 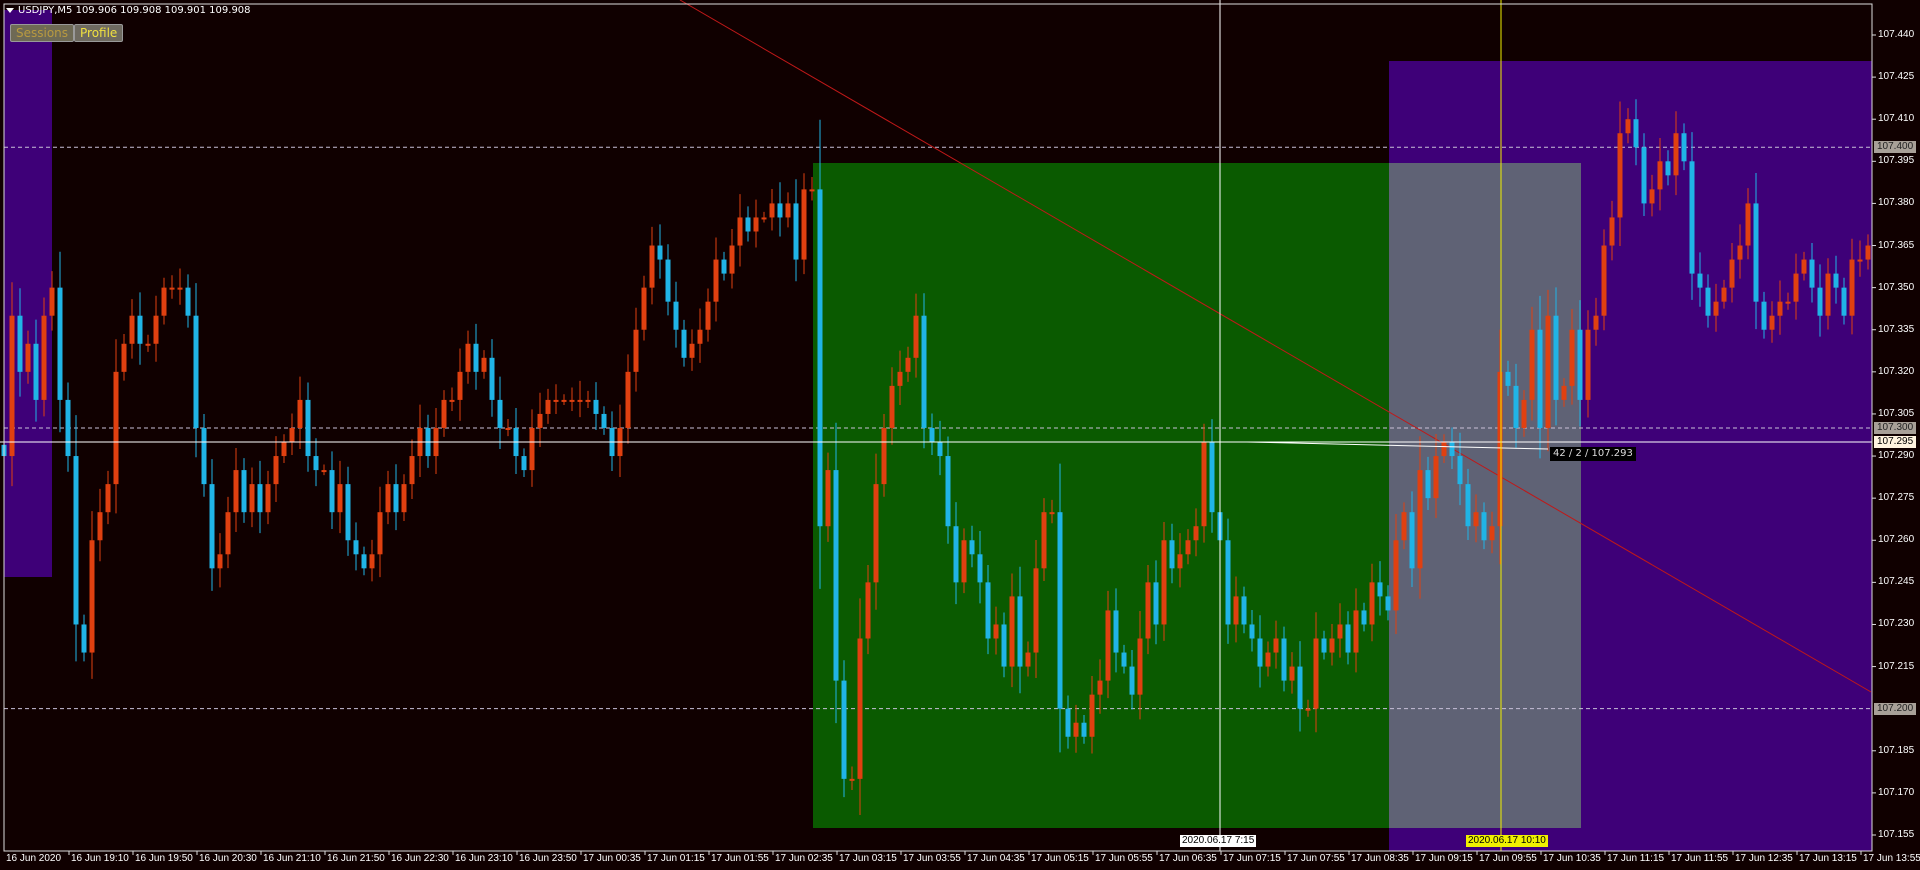 I want to click on time-tick-label: 17 Jun 11:15, so click(x=1636, y=858).